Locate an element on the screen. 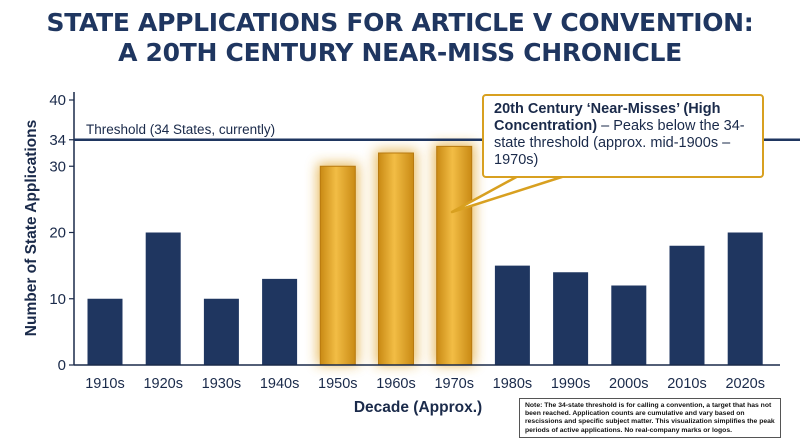  x-tick-label-1910s: 1910s is located at coordinates (105, 384).